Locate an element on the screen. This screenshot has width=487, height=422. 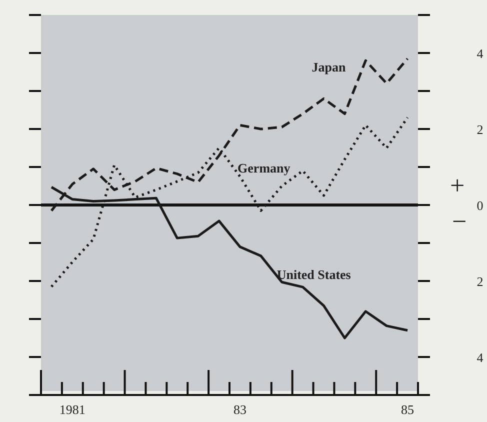
series-label: Germany is located at coordinates (264, 168).